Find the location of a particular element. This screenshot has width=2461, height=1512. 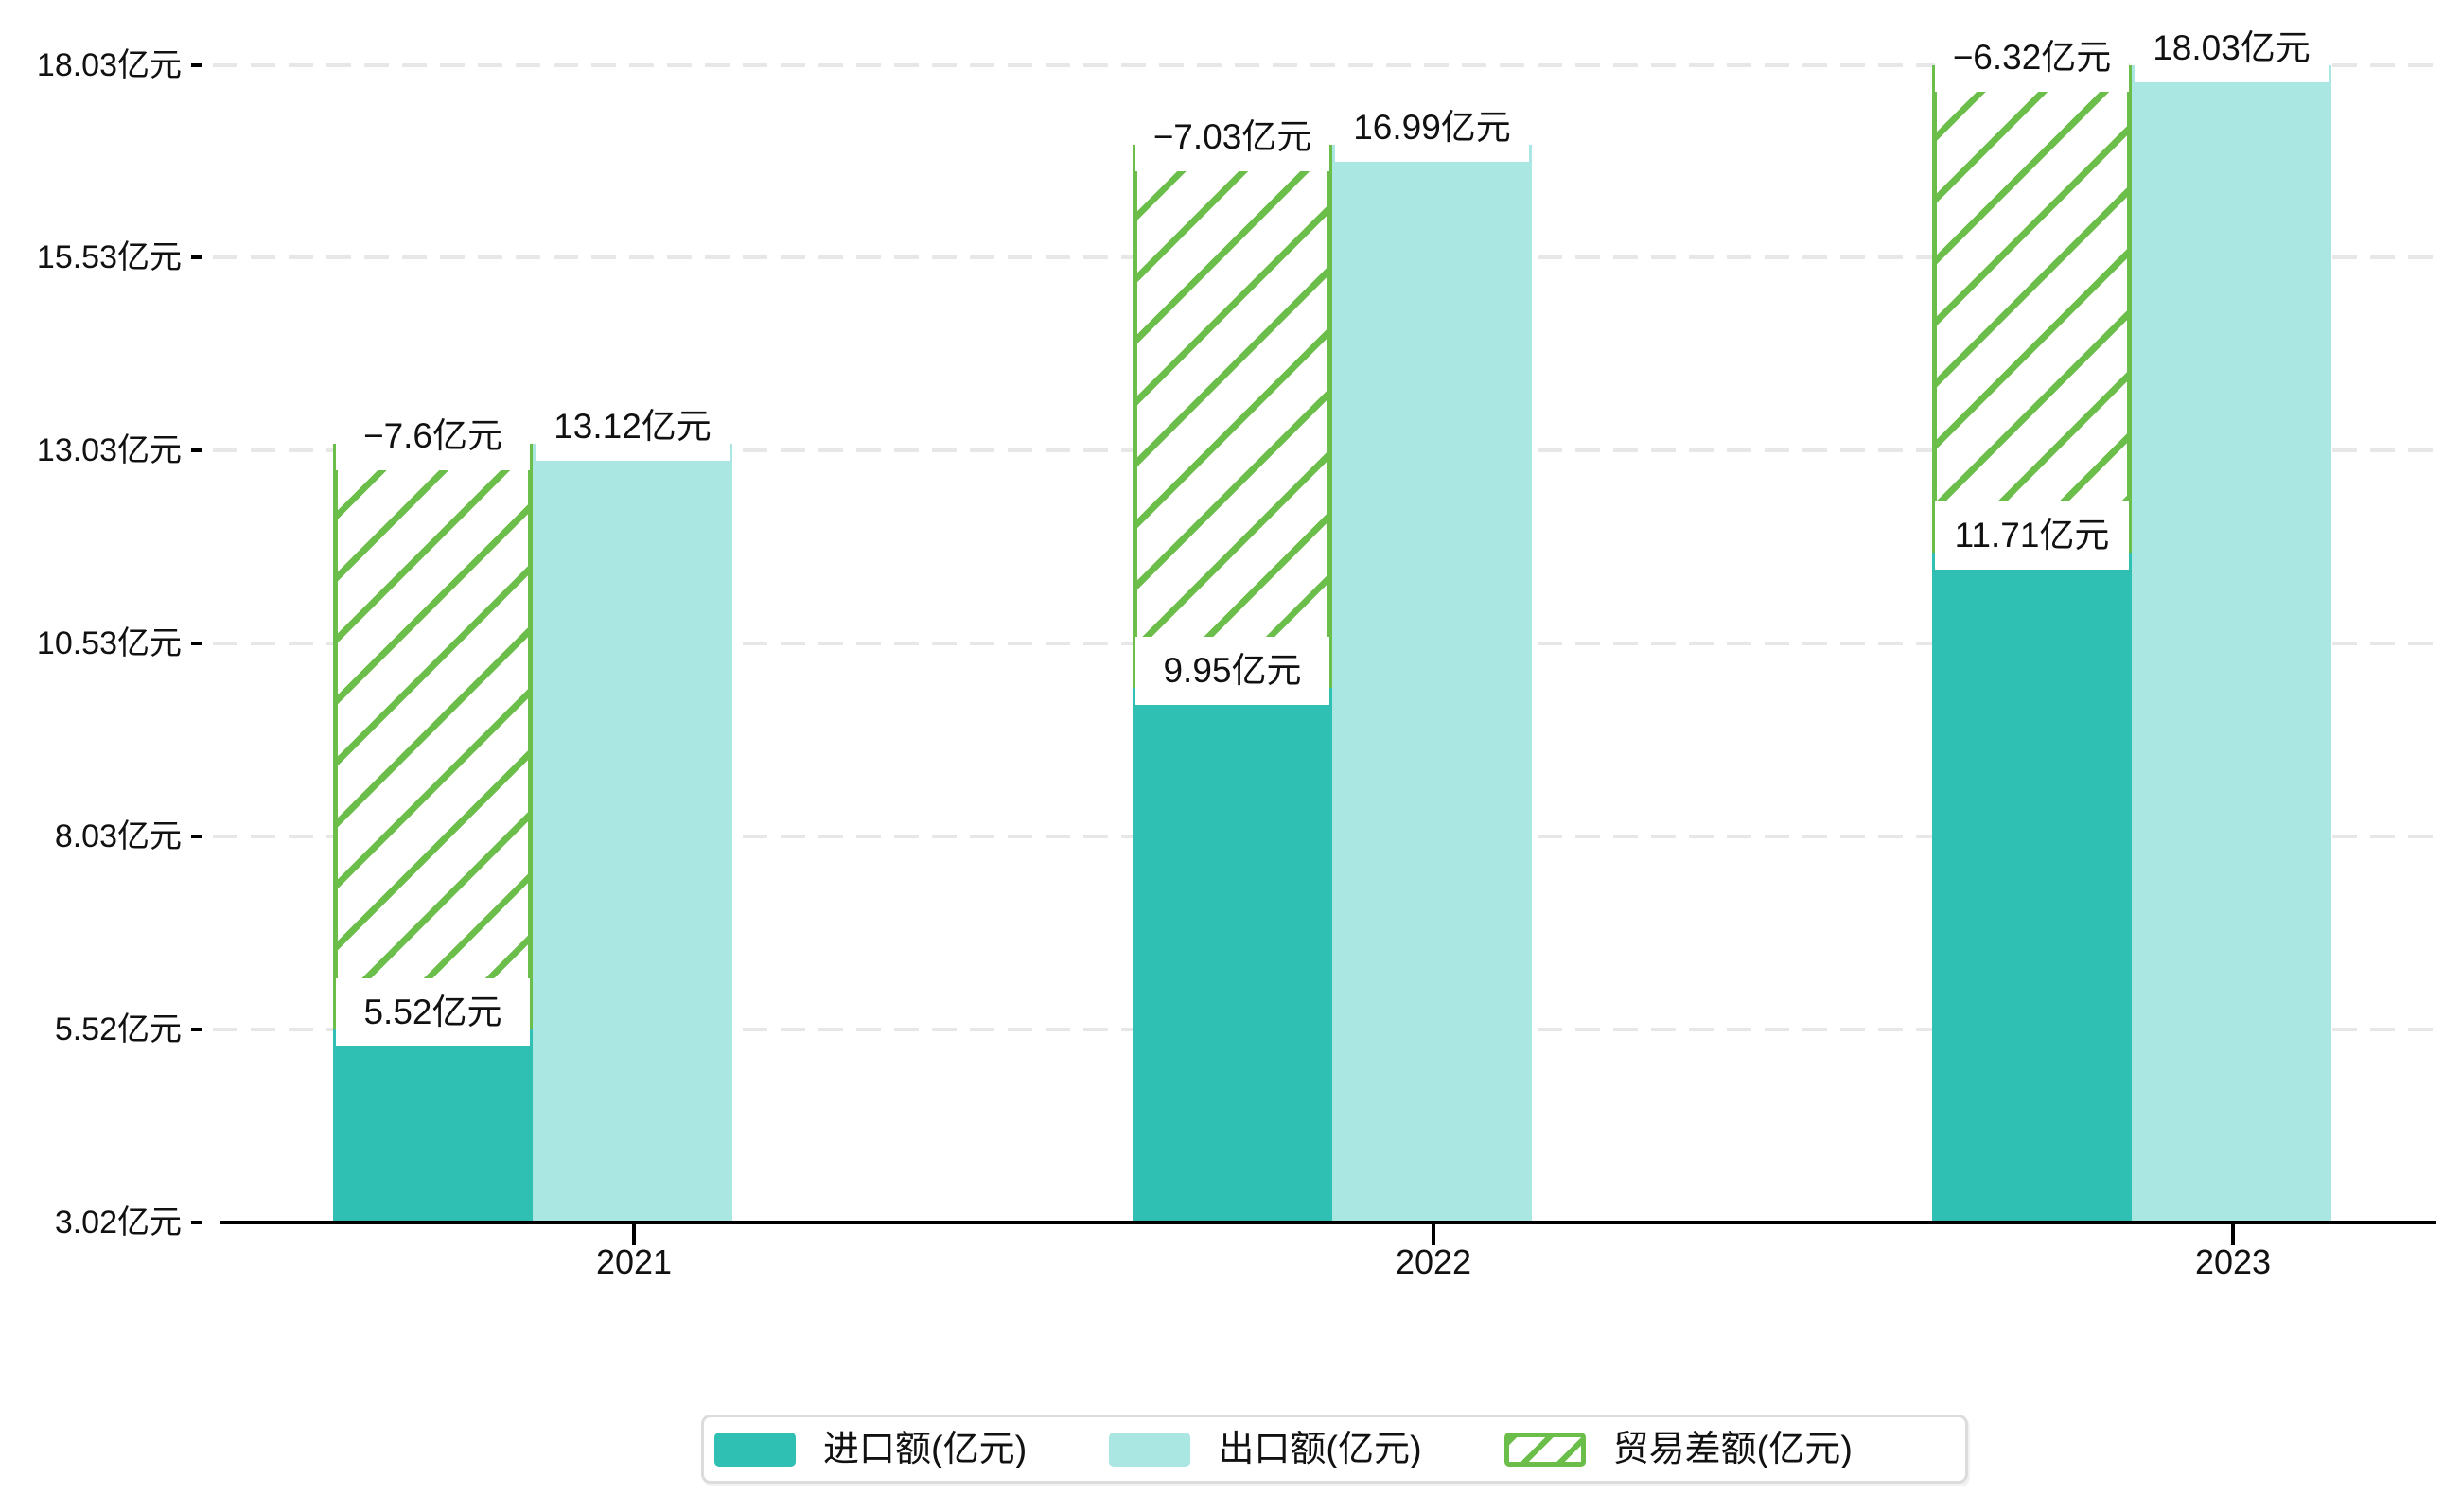

legend-swatch-balance-hatch-icon is located at coordinates (1544, 1449).